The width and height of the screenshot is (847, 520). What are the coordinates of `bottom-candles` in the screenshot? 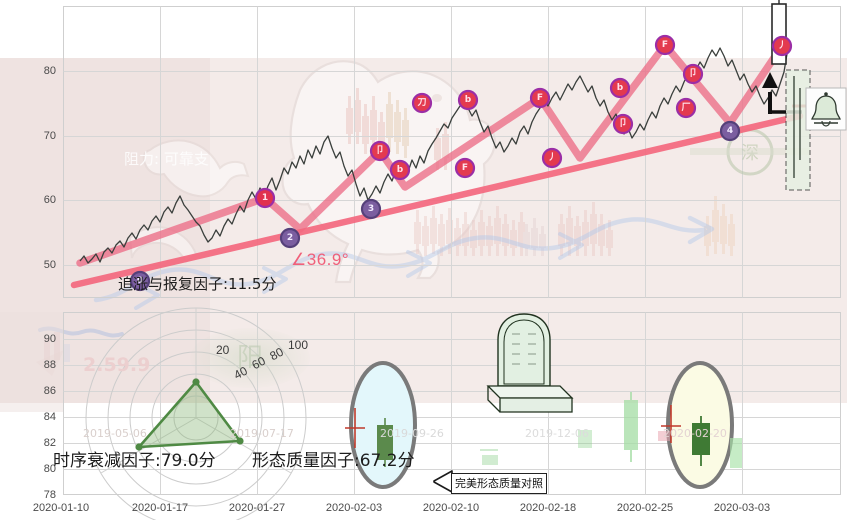 It's located at (543, 430).